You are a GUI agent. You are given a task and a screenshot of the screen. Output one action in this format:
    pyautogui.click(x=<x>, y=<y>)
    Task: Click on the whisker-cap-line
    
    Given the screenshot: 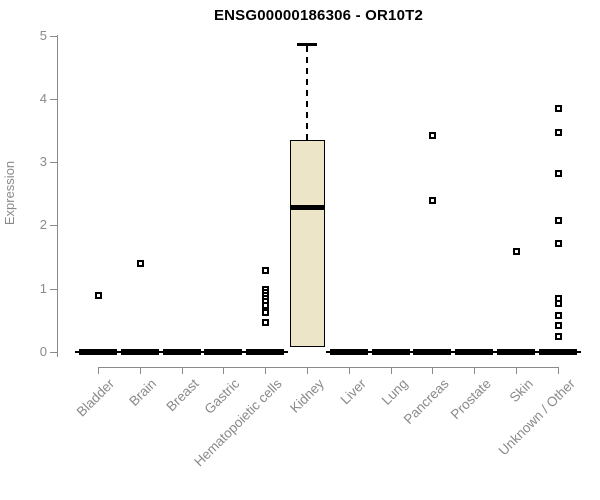 What is the action you would take?
    pyautogui.click(x=307, y=44)
    